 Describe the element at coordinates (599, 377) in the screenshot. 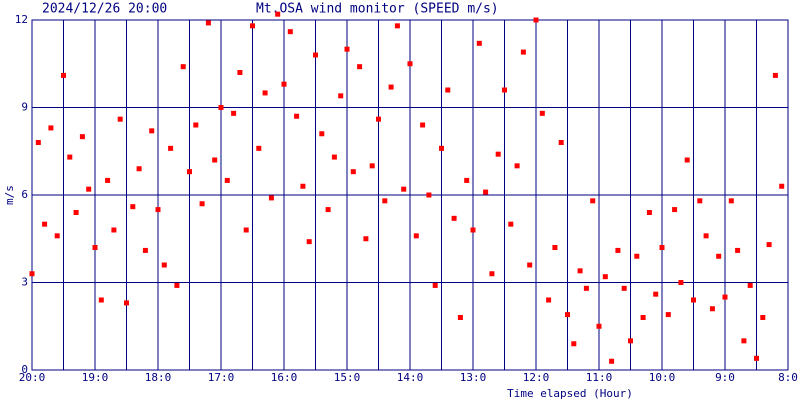

I see `x-tick-label: 11:0` at that location.